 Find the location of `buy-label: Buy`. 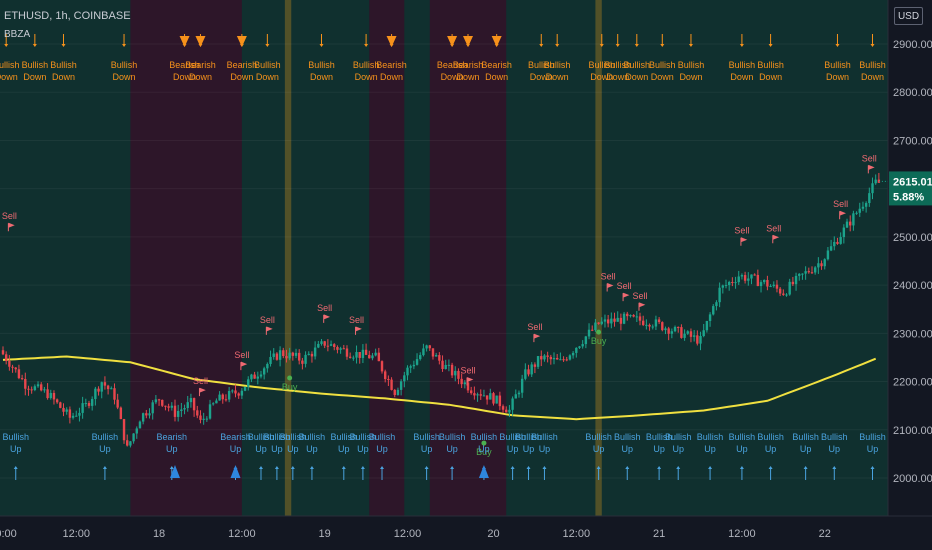

buy-label: Buy is located at coordinates (599, 341).